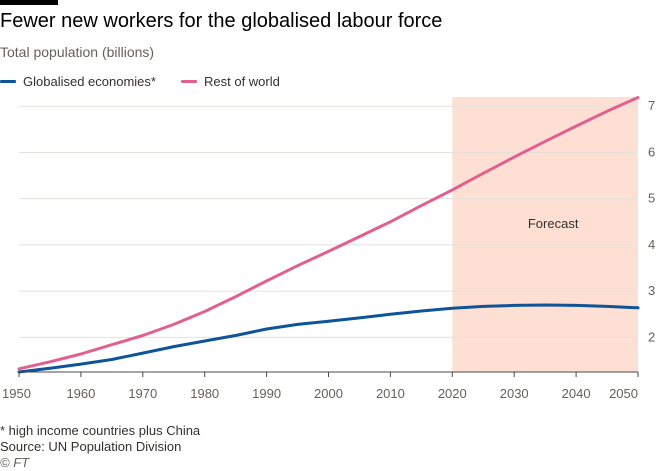 The width and height of the screenshot is (659, 471). I want to click on x-tick-label-1980: 1980, so click(204, 393).